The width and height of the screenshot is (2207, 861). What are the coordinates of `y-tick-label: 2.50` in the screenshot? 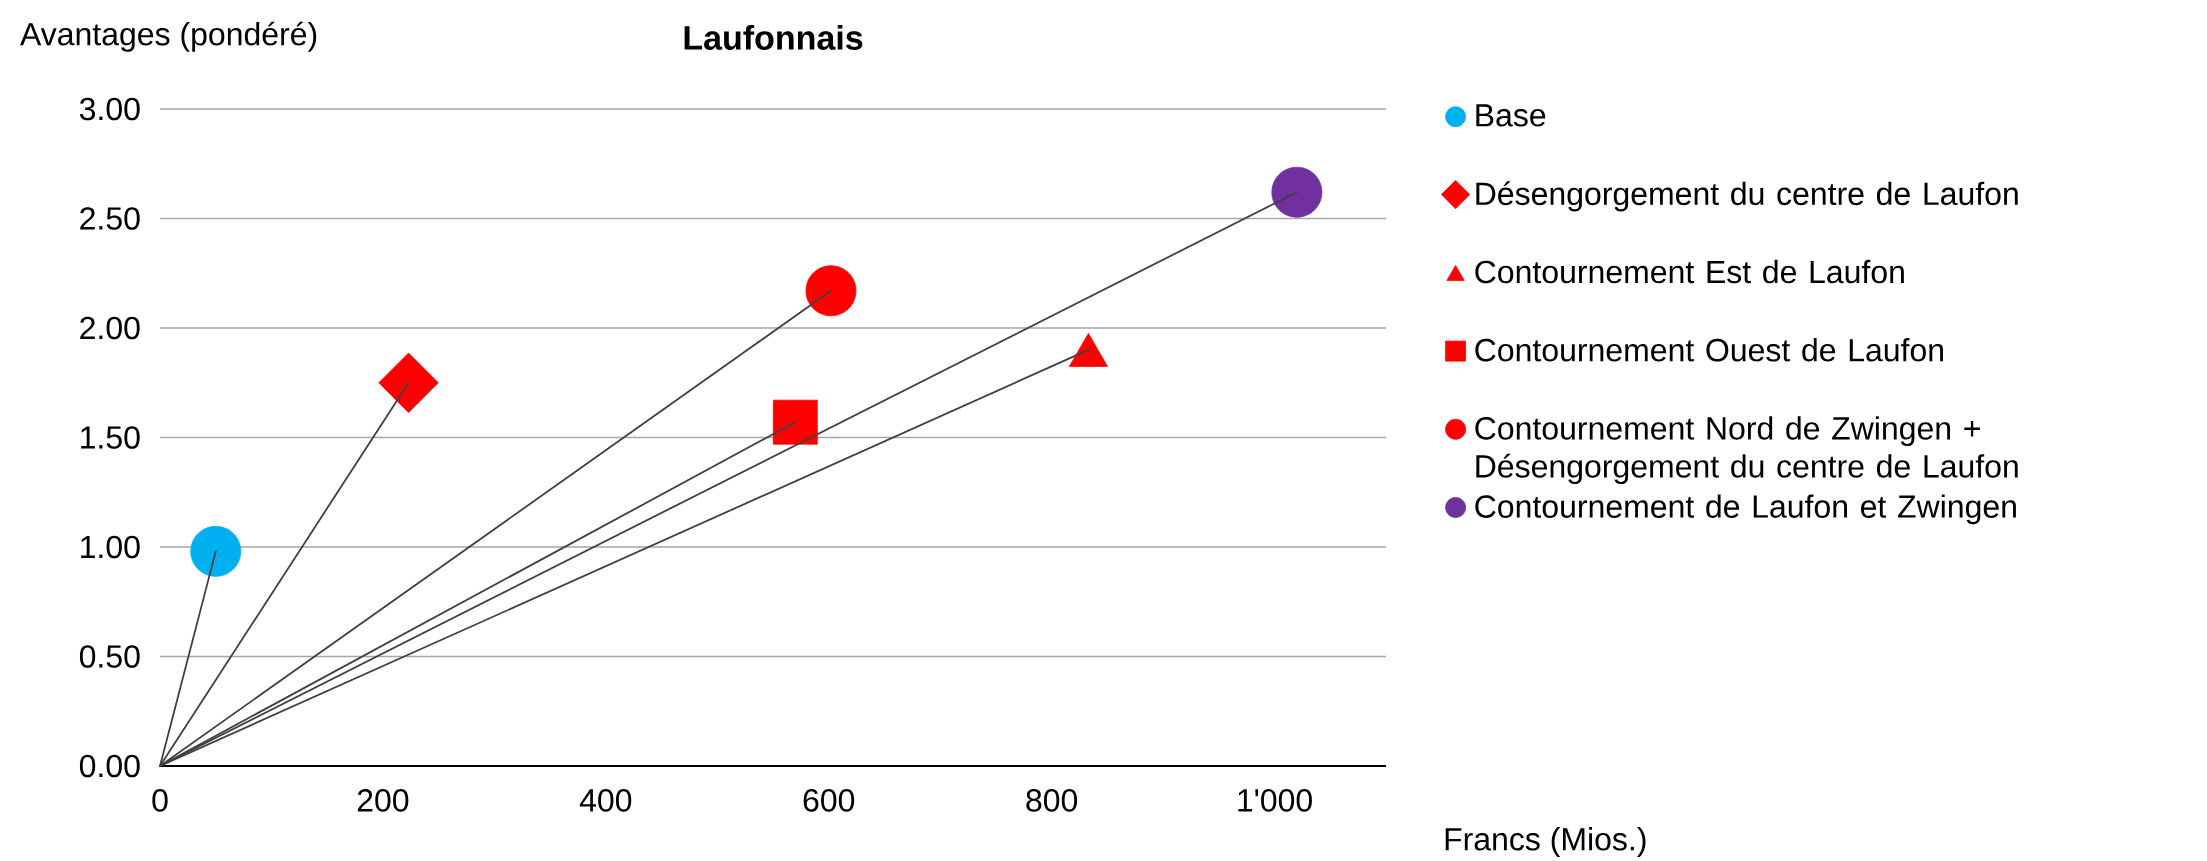 It's located at (110, 218).